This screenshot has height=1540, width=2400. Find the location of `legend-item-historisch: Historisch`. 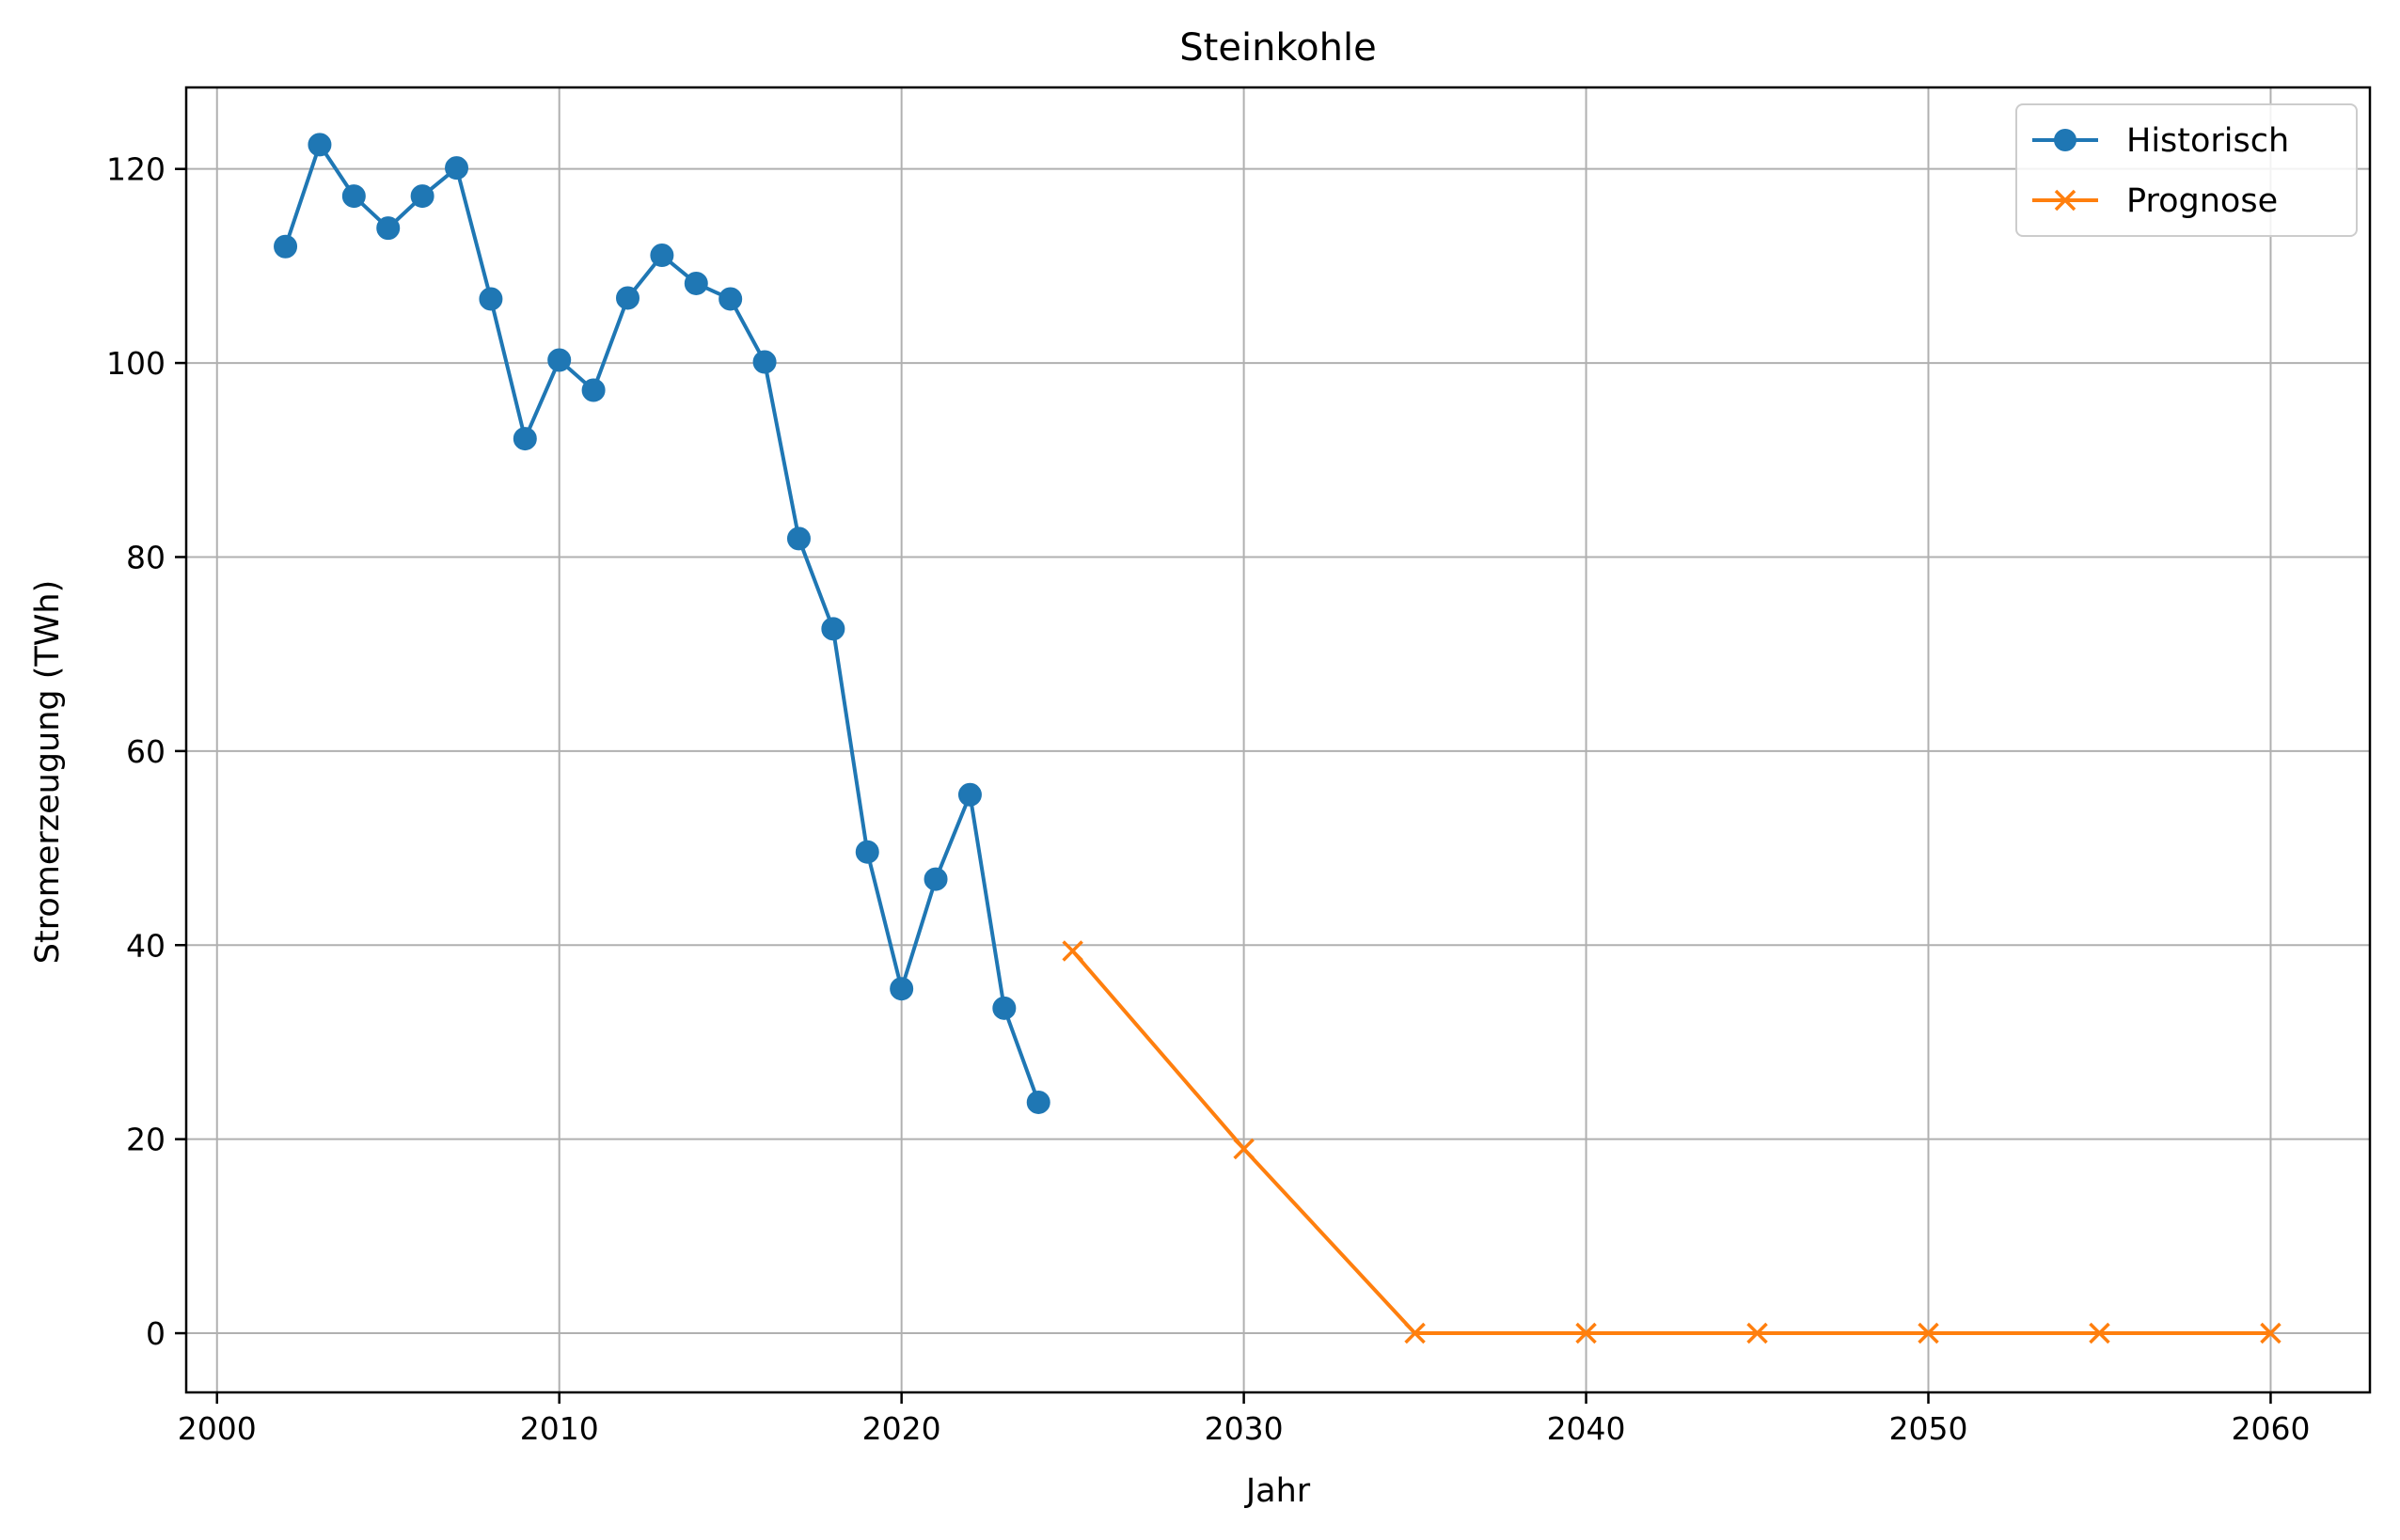

legend-item-historisch: Historisch is located at coordinates (2160, 141).